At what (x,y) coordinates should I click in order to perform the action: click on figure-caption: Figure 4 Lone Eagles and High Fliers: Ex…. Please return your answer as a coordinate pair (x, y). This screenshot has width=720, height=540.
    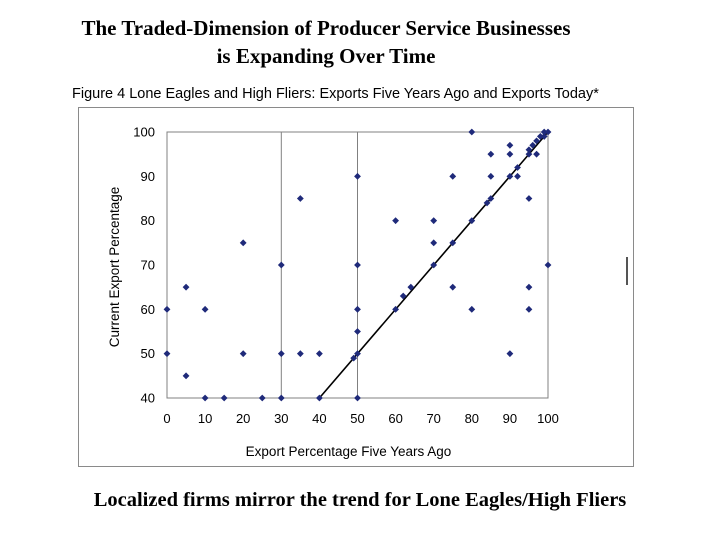
    Looking at the image, I should click on (335, 94).